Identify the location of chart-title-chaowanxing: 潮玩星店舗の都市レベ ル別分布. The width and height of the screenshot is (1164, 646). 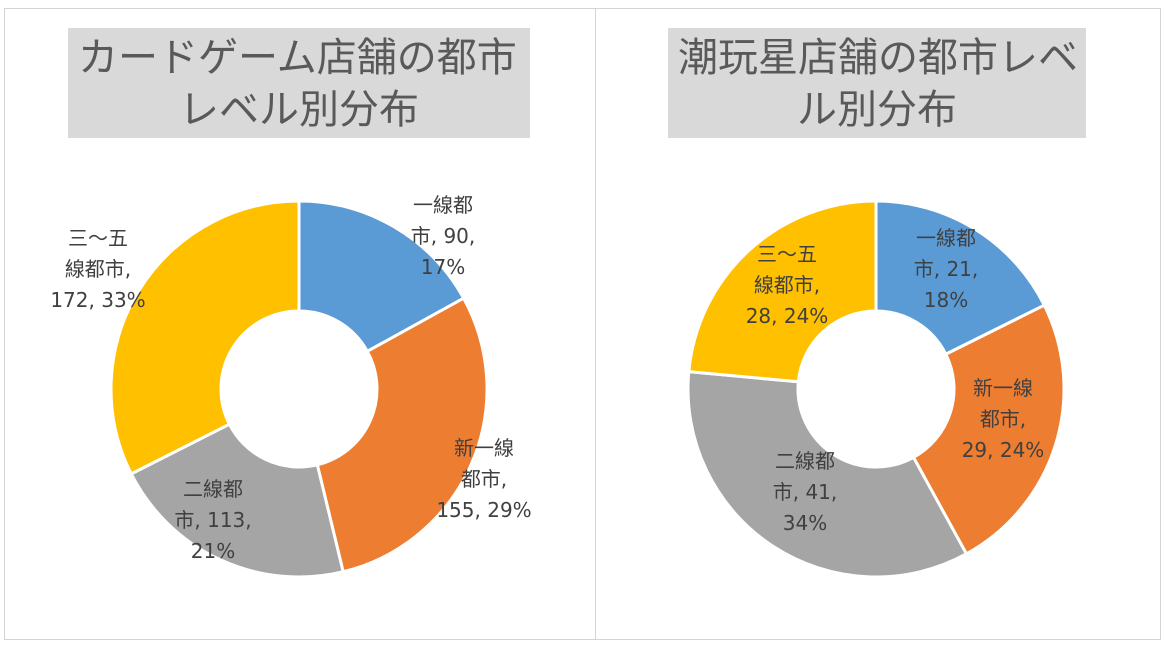
(877, 83).